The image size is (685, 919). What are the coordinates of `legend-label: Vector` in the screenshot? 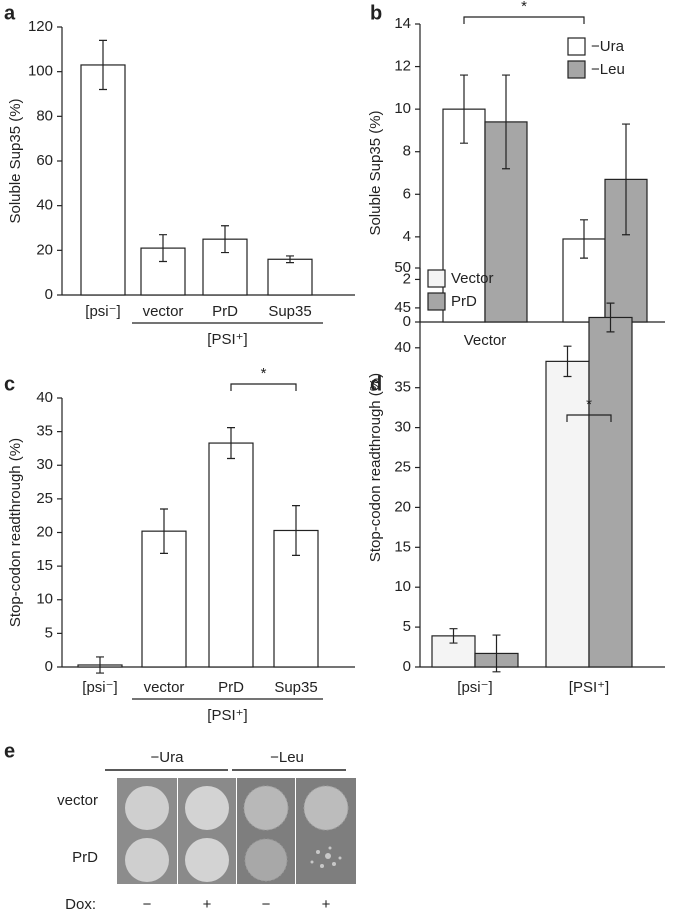 It's located at (472, 278).